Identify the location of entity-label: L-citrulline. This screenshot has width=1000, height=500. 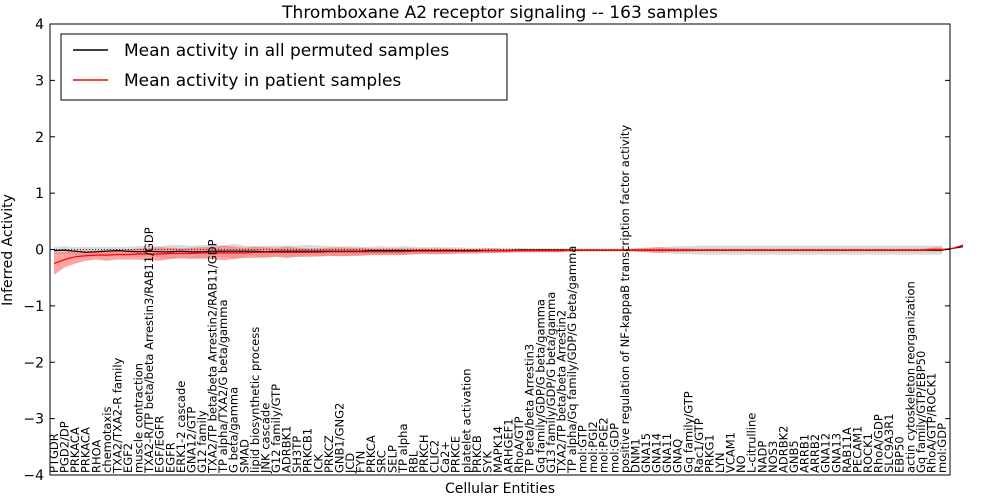
(752, 443).